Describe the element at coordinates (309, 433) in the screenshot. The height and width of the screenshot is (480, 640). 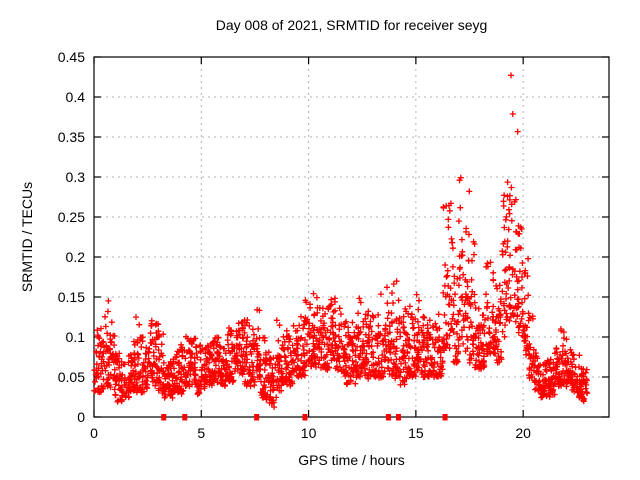
I see `x-tick-label: 10` at that location.